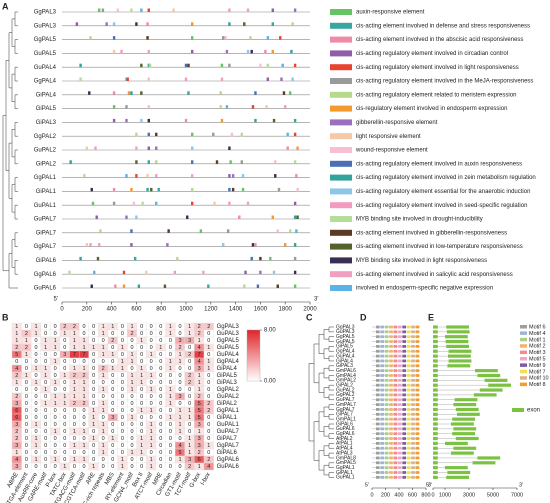 The width and height of the screenshot is (550, 503). Describe the element at coordinates (346, 419) in the screenshot. I see `gene-label: GmPAL1` at that location.